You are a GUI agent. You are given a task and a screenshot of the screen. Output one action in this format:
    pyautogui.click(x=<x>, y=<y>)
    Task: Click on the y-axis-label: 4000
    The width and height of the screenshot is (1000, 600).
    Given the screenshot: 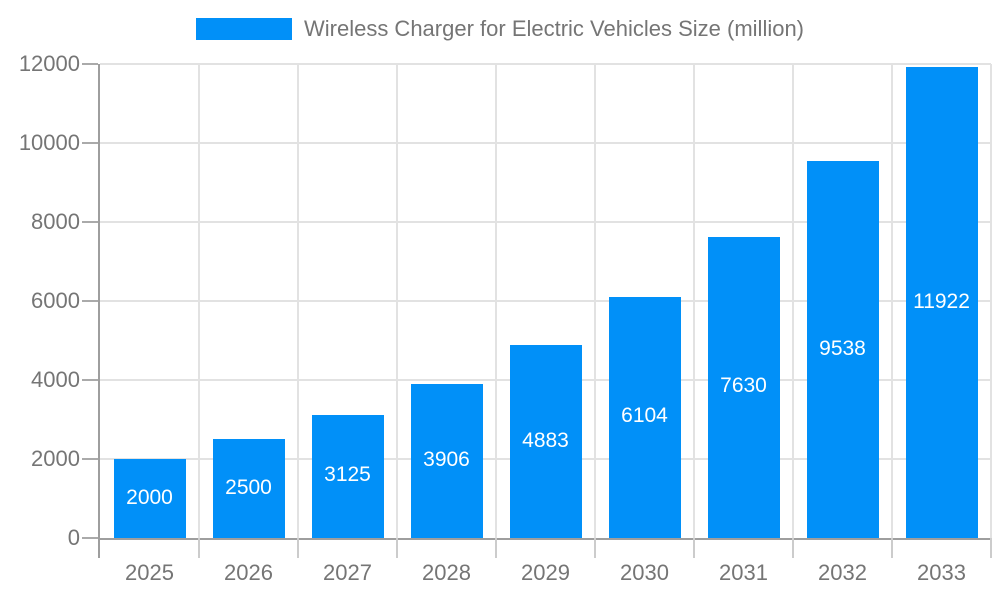 What is the action you would take?
    pyautogui.click(x=55, y=379)
    